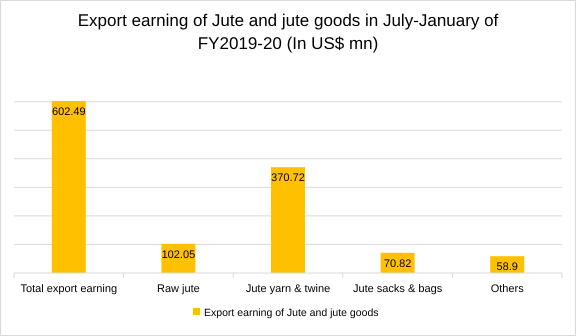 The width and height of the screenshot is (576, 336). I want to click on x-tick-label: Jute yarn & twine, so click(288, 289).